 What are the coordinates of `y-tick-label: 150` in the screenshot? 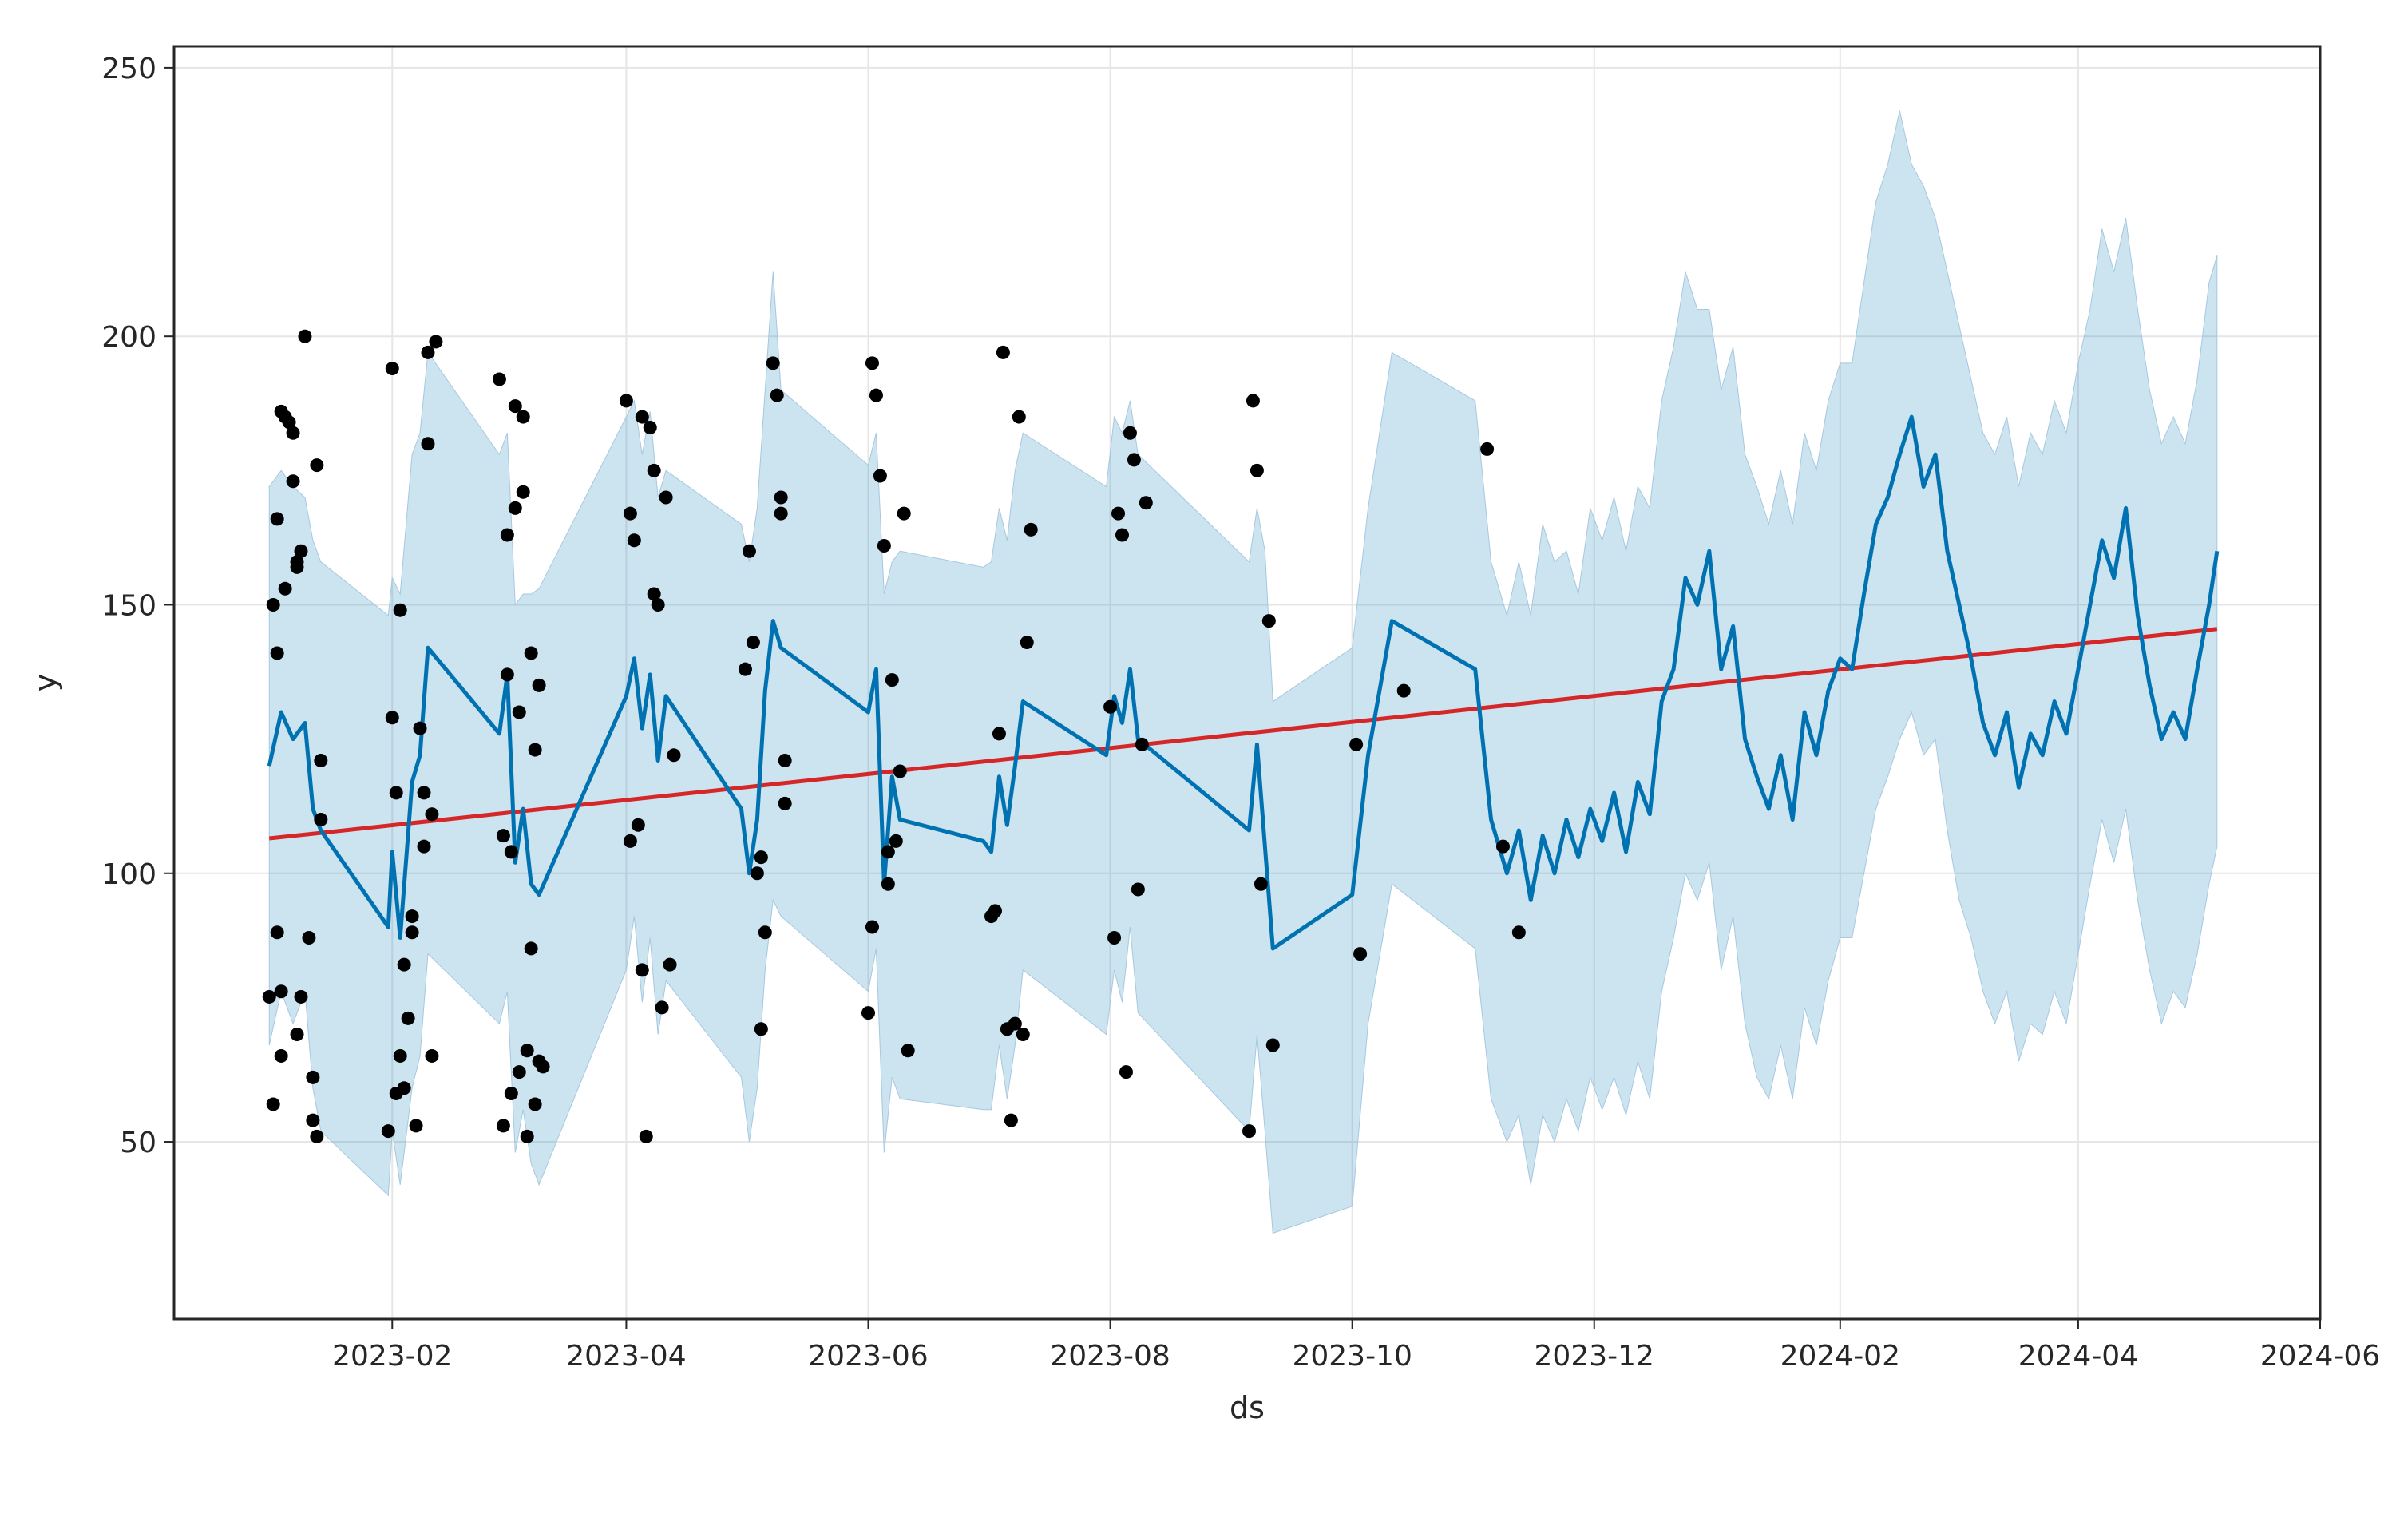 It's located at (128, 605).